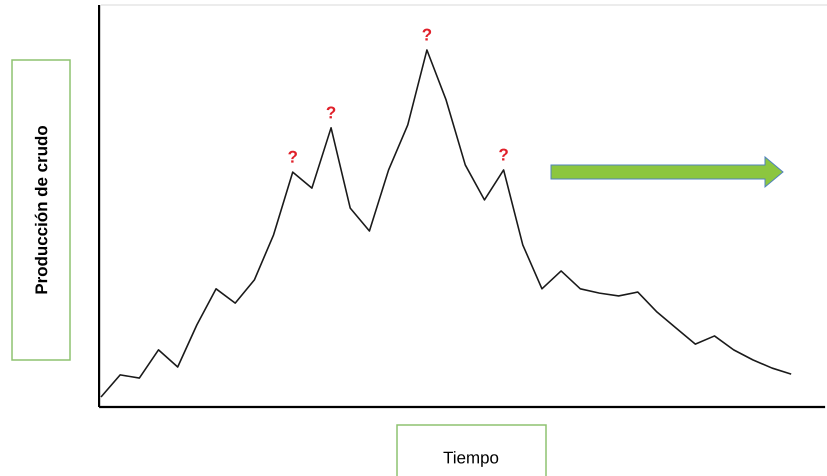 This screenshot has height=476, width=827. Describe the element at coordinates (41, 210) in the screenshot. I see `y-axis-title: Producción de crudo` at that location.